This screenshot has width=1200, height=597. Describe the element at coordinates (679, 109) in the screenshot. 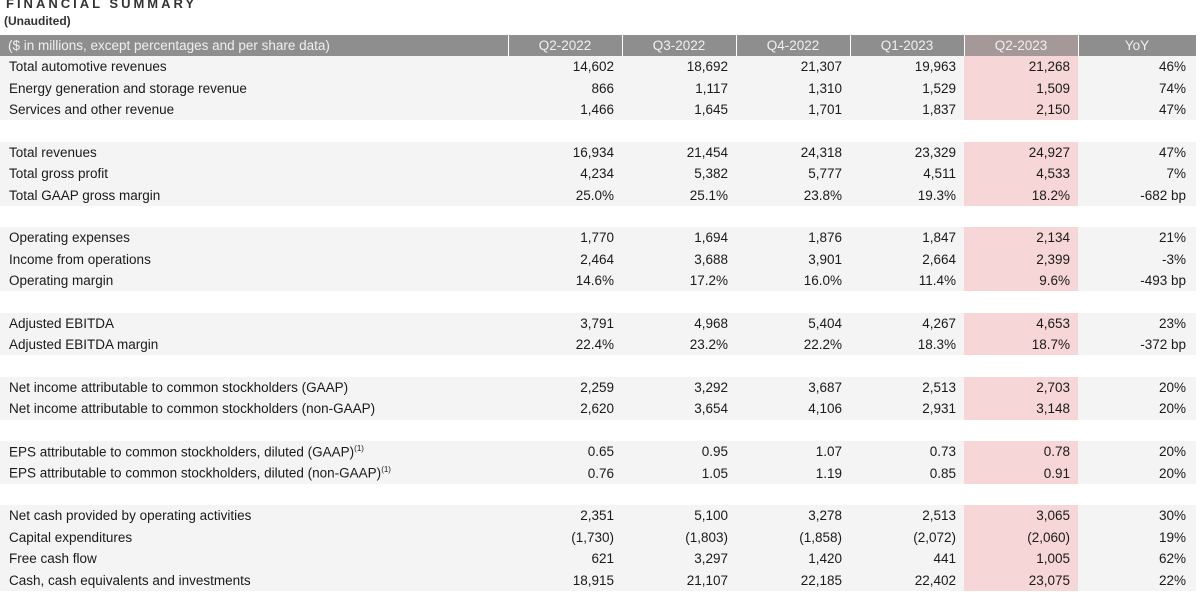

I see `cell-q3-2022: 1,645` at that location.